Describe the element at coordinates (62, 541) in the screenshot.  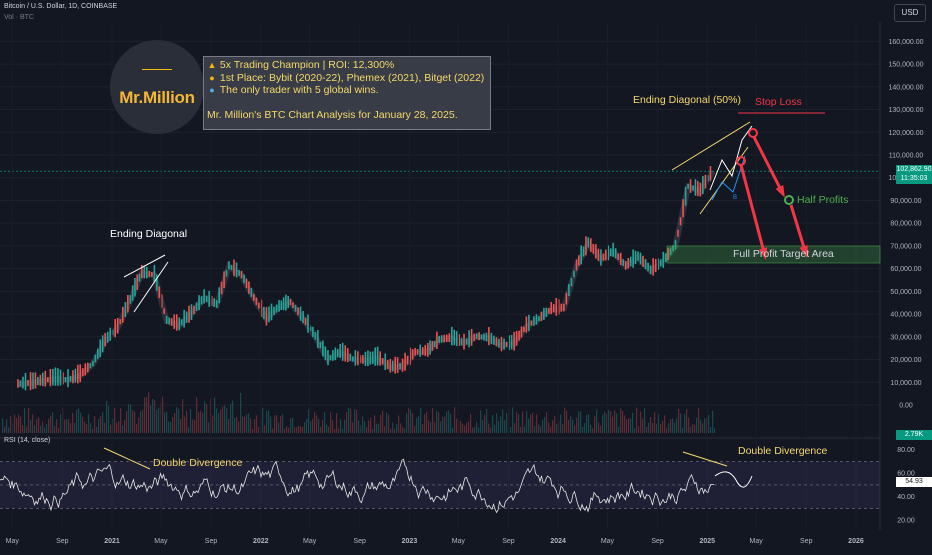
I see `time-tick-label: Sep` at that location.